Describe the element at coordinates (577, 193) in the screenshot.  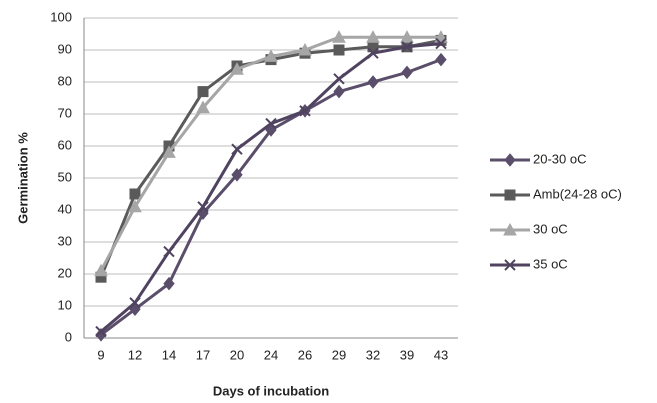
I see `legend-label: Amb(24-28 oC)` at that location.